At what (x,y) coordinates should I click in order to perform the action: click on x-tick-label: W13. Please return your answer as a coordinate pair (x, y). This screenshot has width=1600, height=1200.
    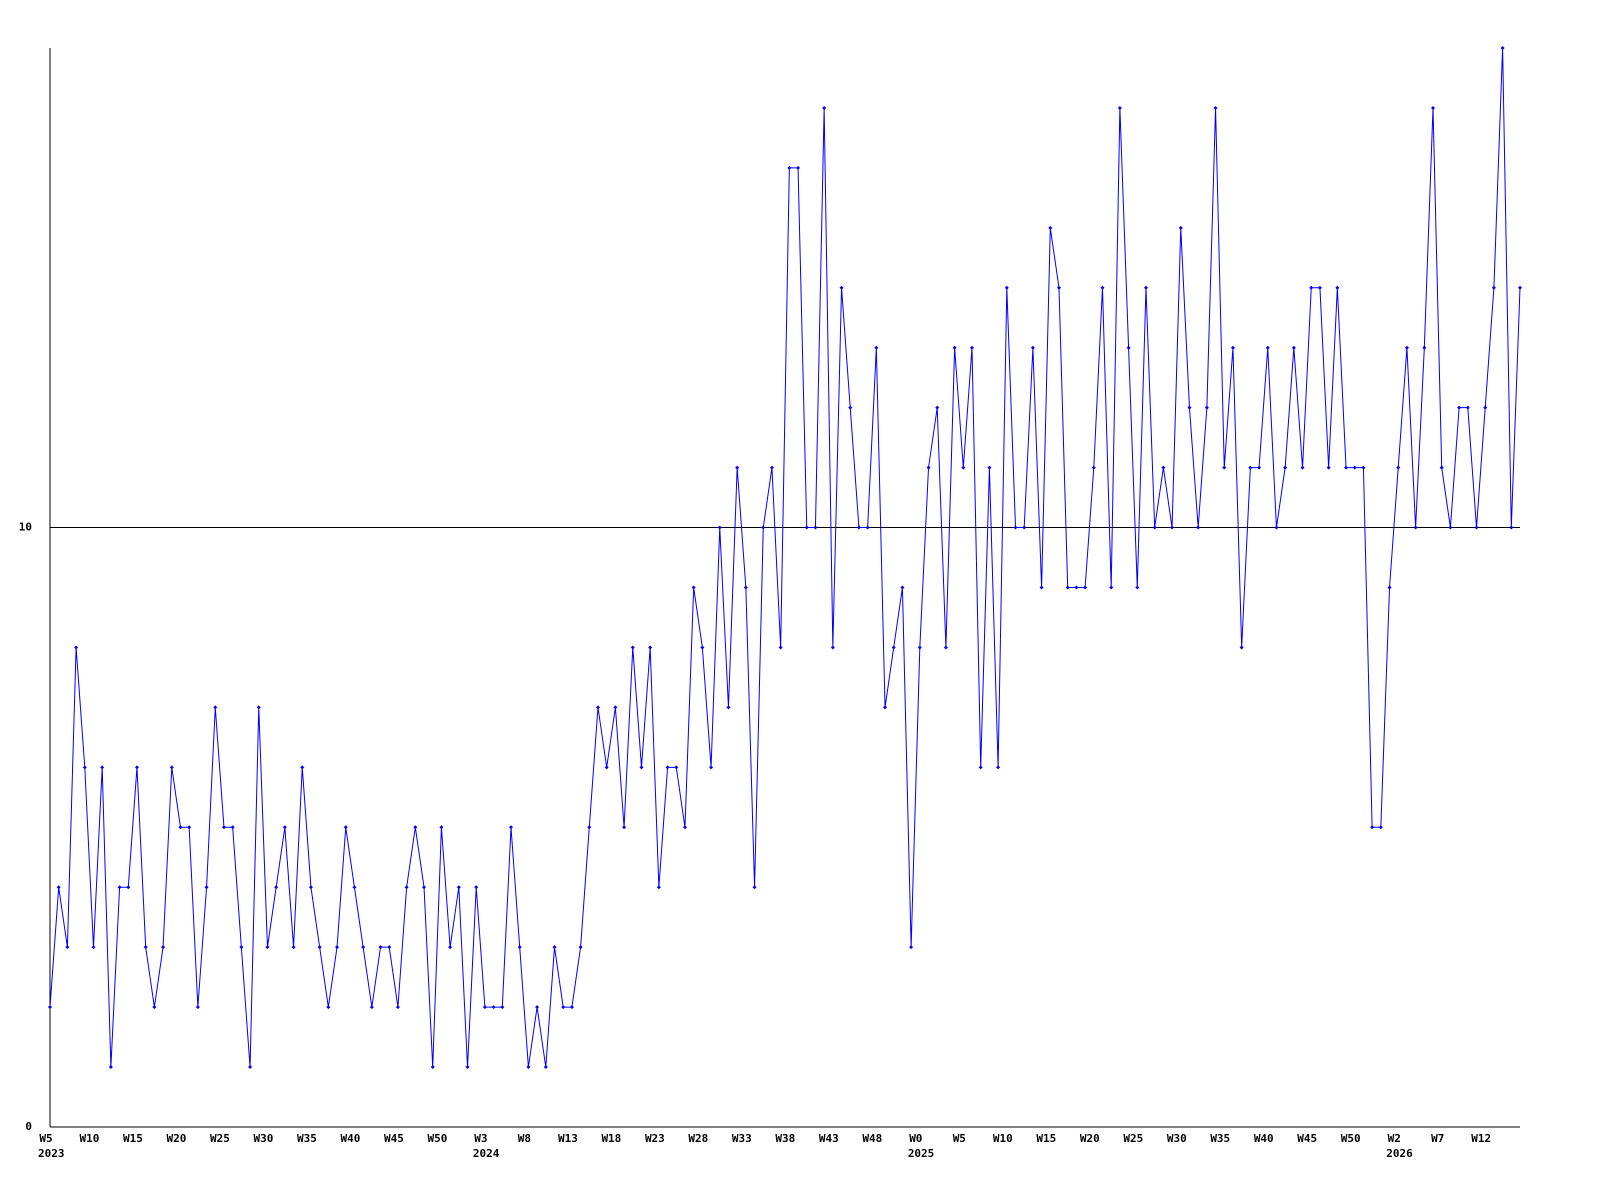
    Looking at the image, I should click on (568, 1138).